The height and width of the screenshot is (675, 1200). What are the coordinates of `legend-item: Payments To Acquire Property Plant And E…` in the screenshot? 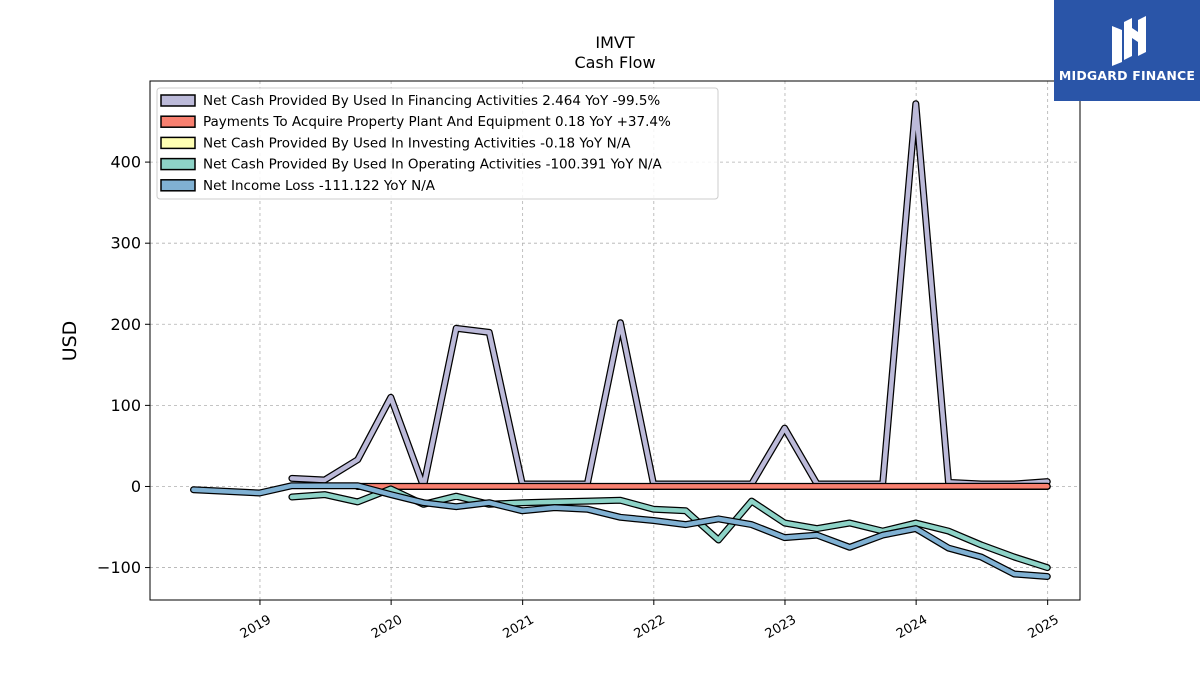 It's located at (415, 122).